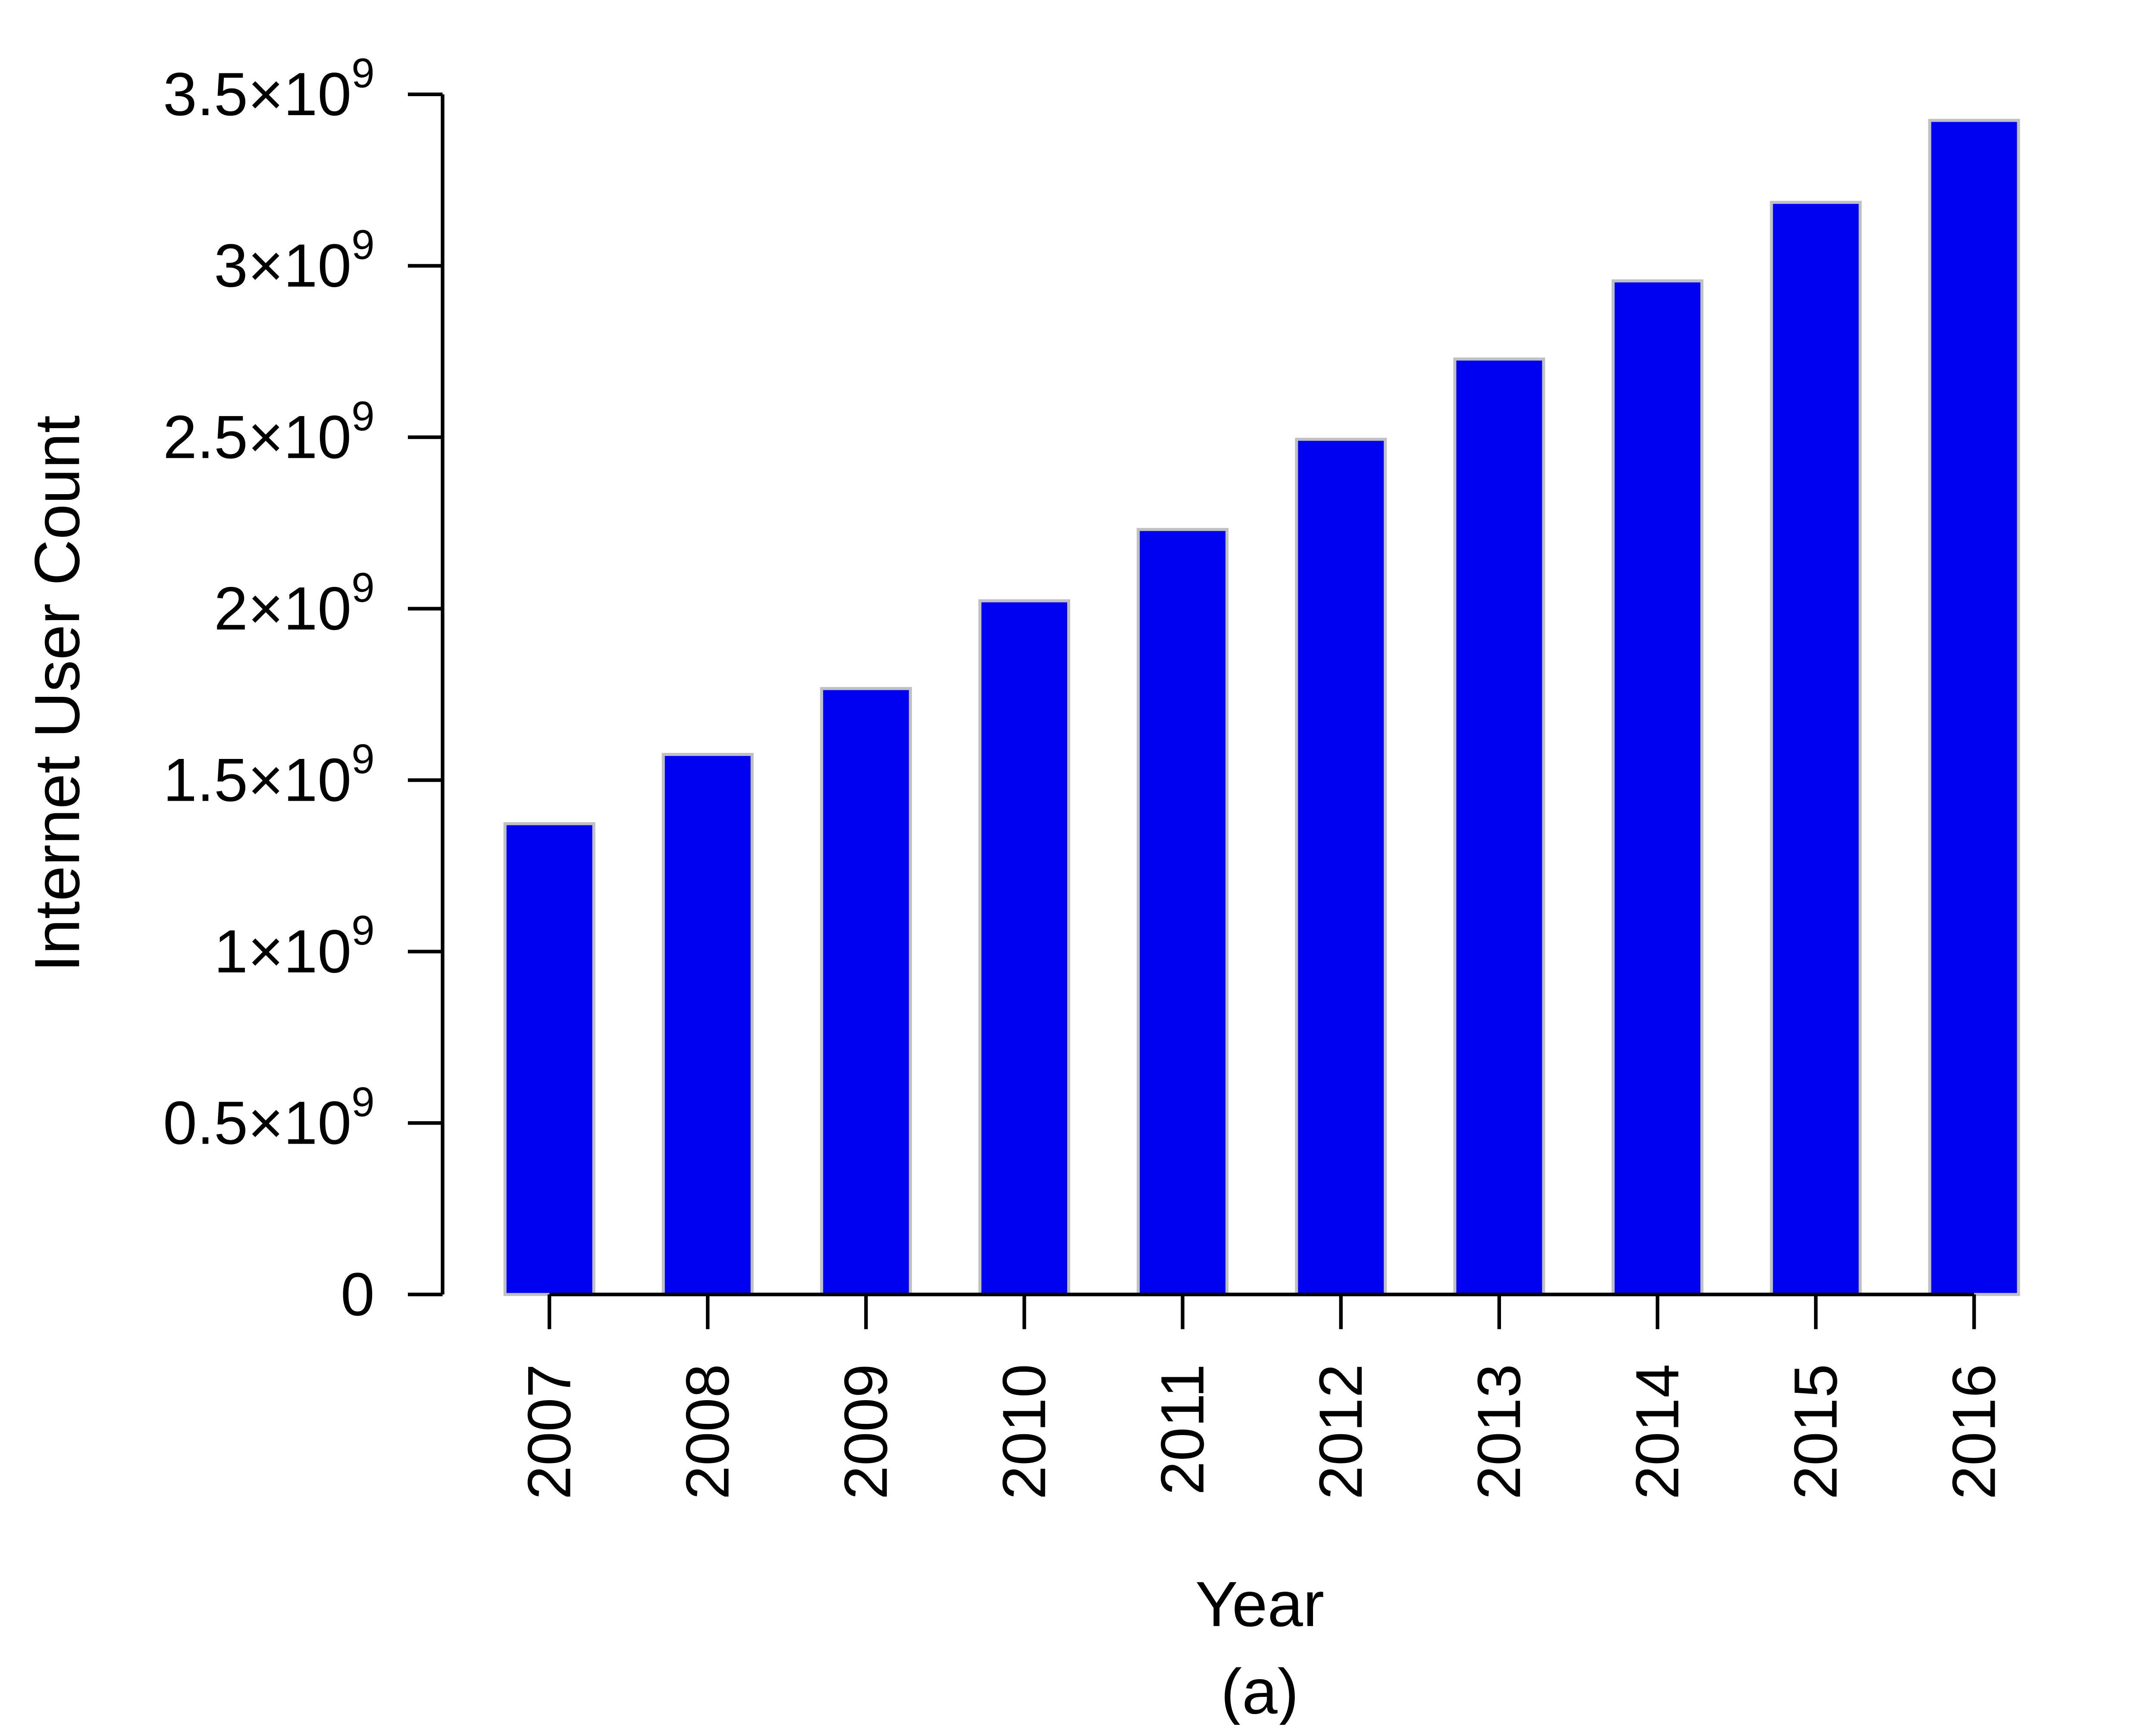 This screenshot has height=1727, width=2156. Describe the element at coordinates (1657, 1432) in the screenshot. I see `x-tick-label: 2014` at that location.